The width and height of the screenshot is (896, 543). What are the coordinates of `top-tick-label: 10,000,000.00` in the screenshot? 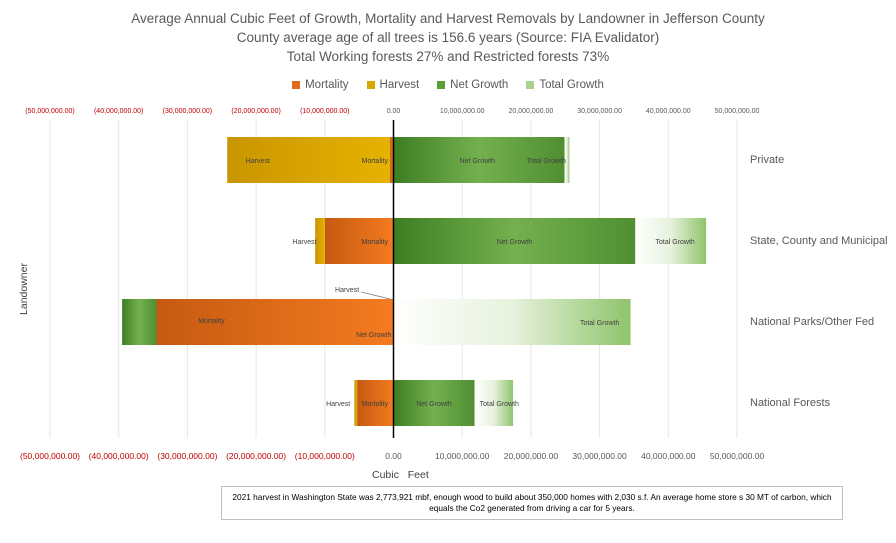 It's located at (462, 111).